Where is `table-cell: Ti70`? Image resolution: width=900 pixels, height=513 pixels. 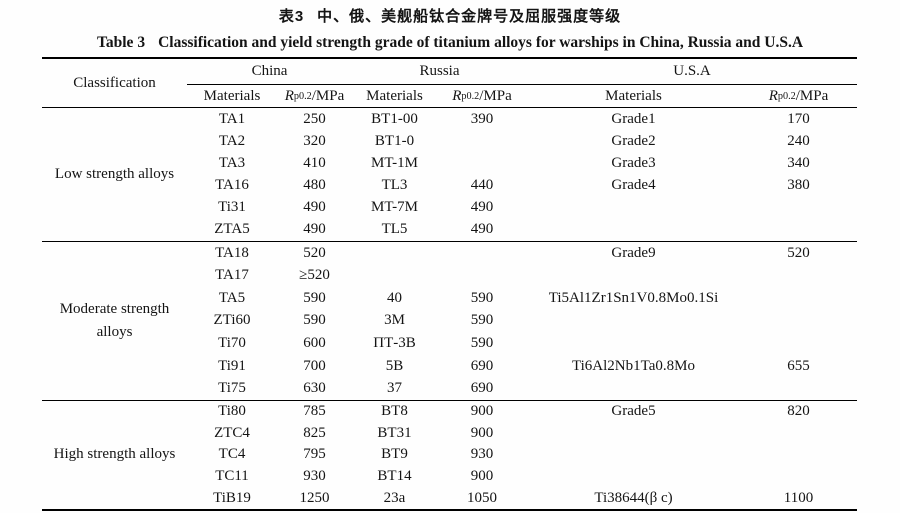
table-cell: Ti70 is located at coordinates (232, 342).